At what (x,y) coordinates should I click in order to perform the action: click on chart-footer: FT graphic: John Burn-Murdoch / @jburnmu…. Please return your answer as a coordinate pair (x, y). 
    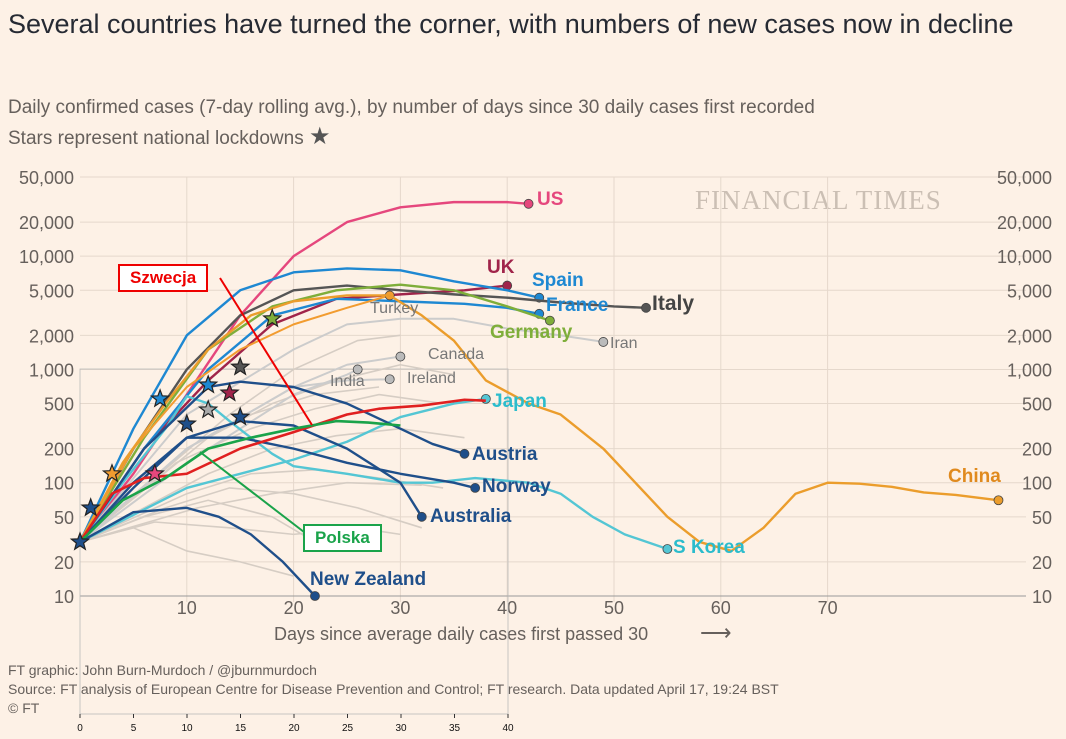
    Looking at the image, I should click on (393, 689).